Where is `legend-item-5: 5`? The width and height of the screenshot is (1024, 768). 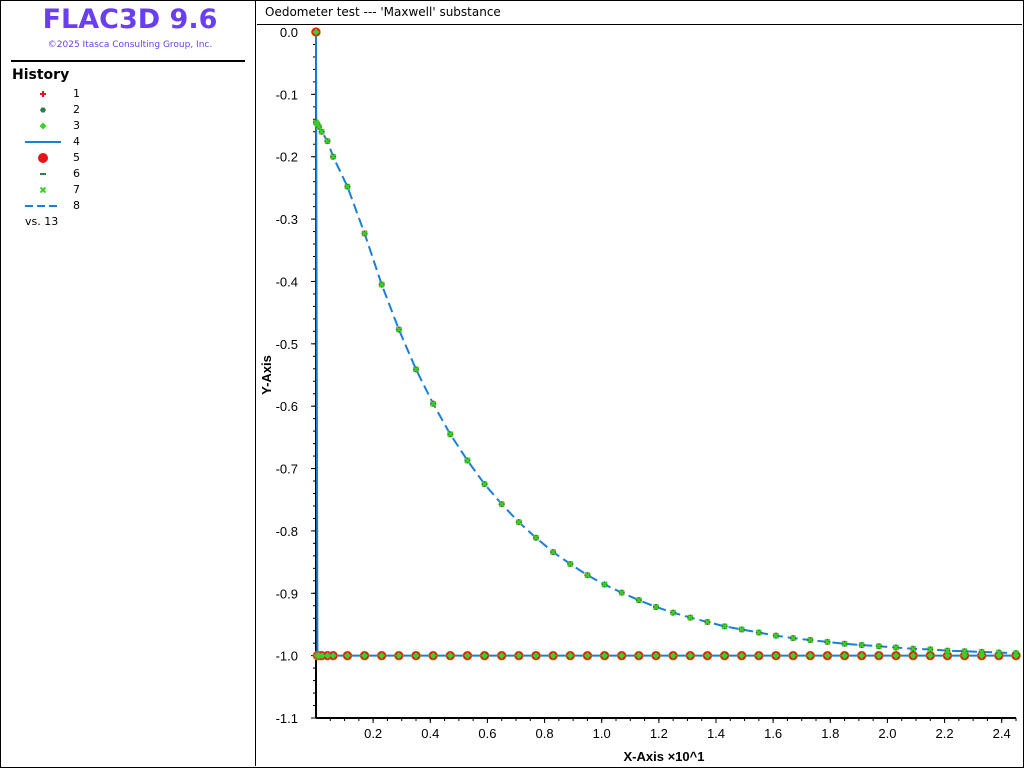
legend-item-5: 5 is located at coordinates (126, 158).